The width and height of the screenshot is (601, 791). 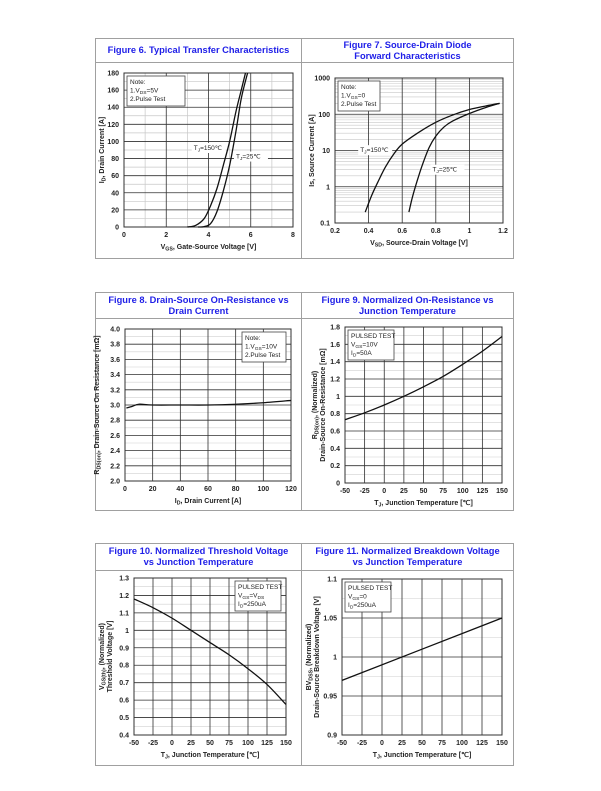 I want to click on y-tick-label: 2.2, so click(x=115, y=466).